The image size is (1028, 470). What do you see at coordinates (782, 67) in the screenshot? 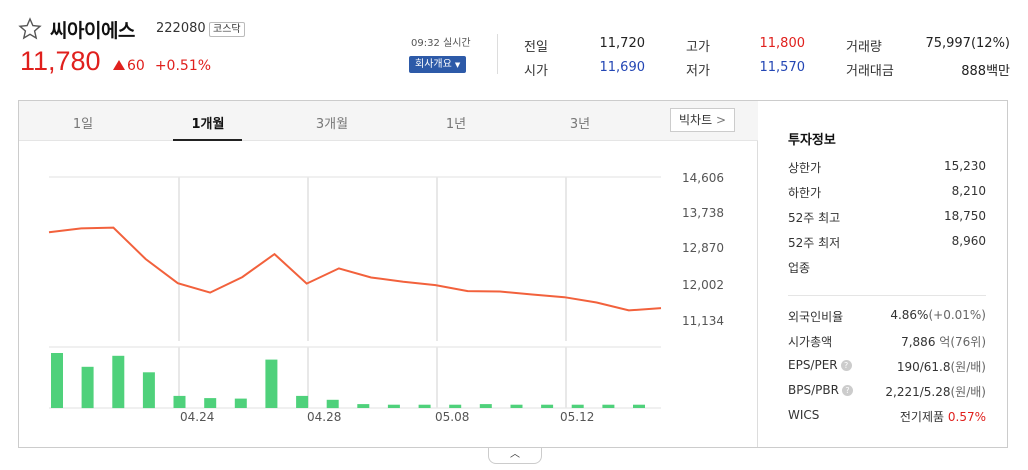
I see `low-value: 11,570` at bounding box center [782, 67].